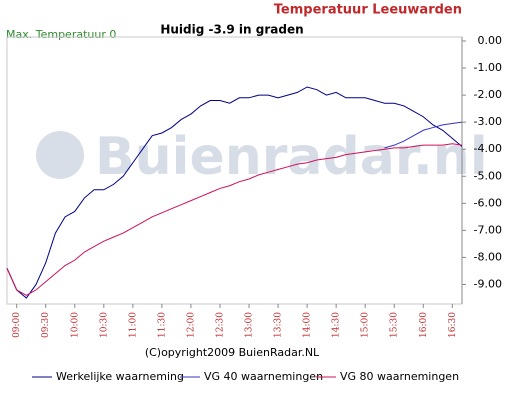  What do you see at coordinates (488, 148) in the screenshot?
I see `y-tick-label: -4.00` at bounding box center [488, 148].